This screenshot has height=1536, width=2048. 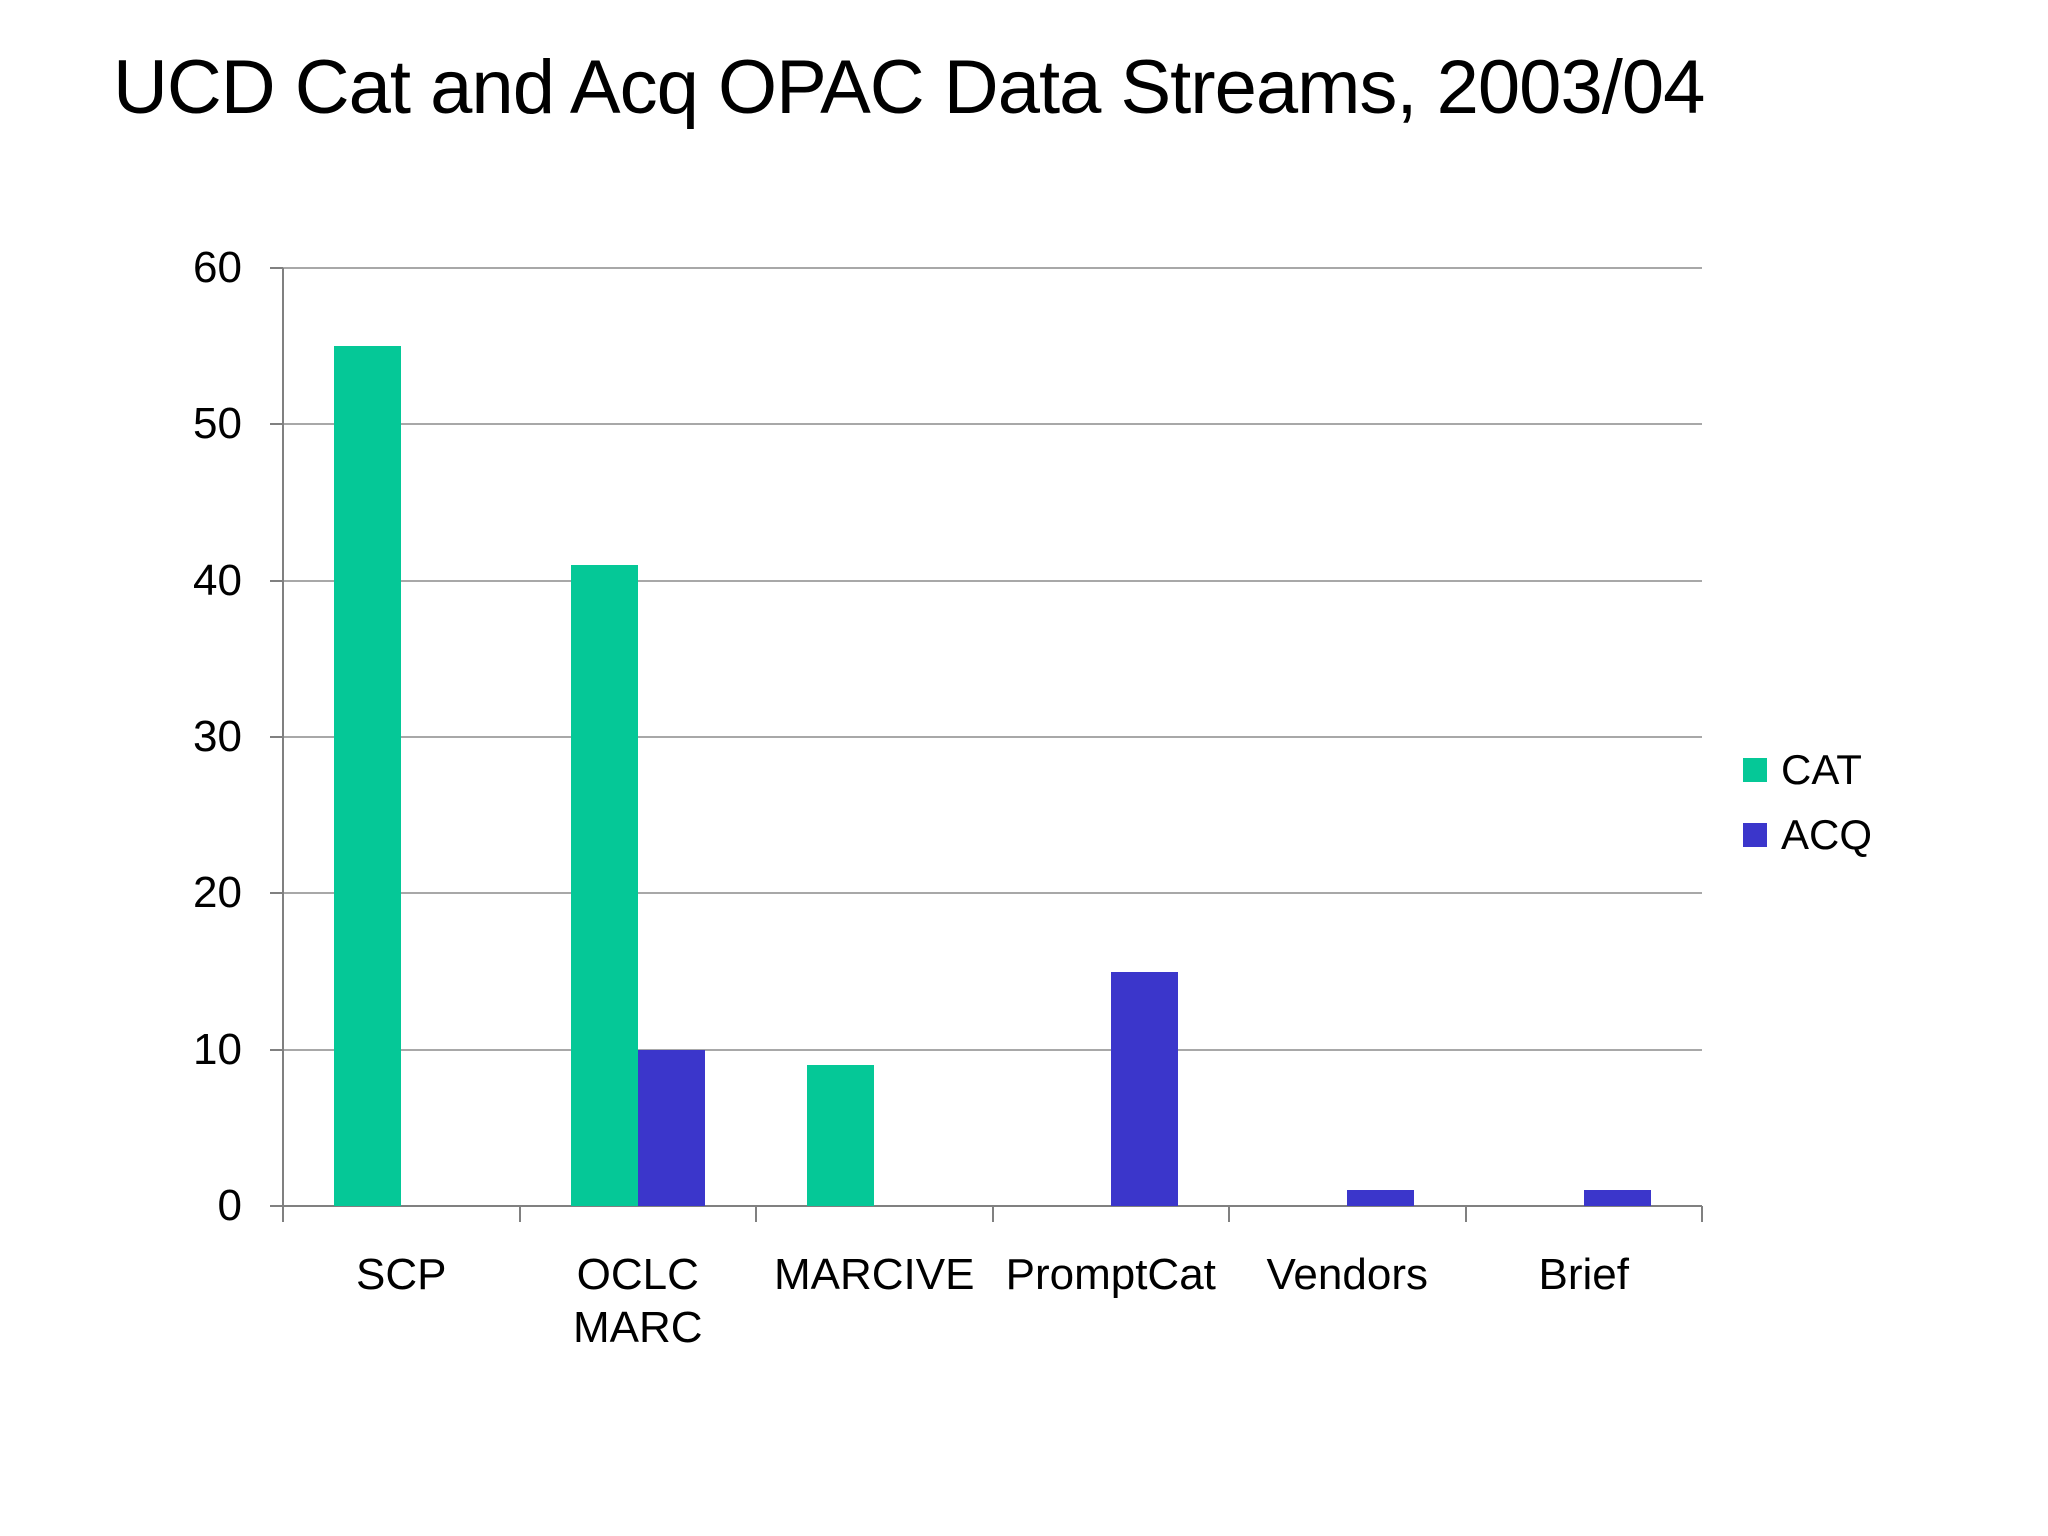 I want to click on x-axis-line, so click(x=986, y=1206).